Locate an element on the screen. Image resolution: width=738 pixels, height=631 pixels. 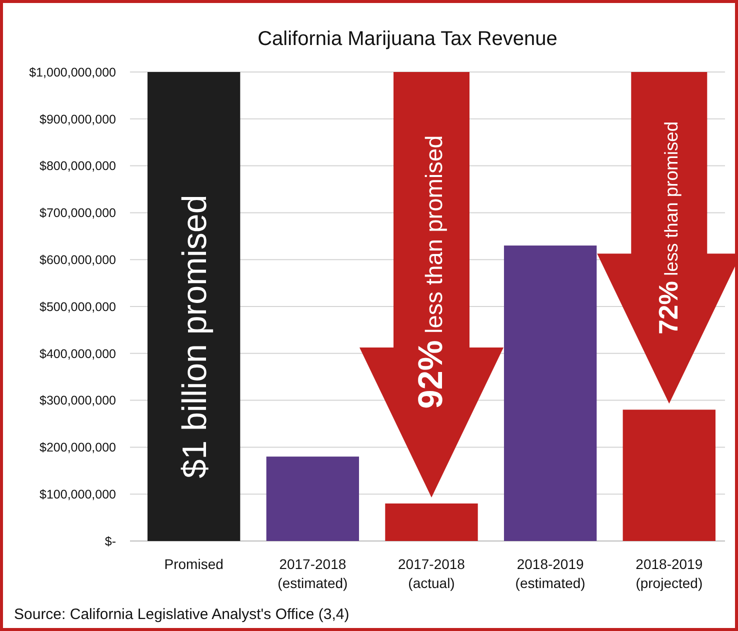
y-tick-label: $- is located at coordinates (110, 541).